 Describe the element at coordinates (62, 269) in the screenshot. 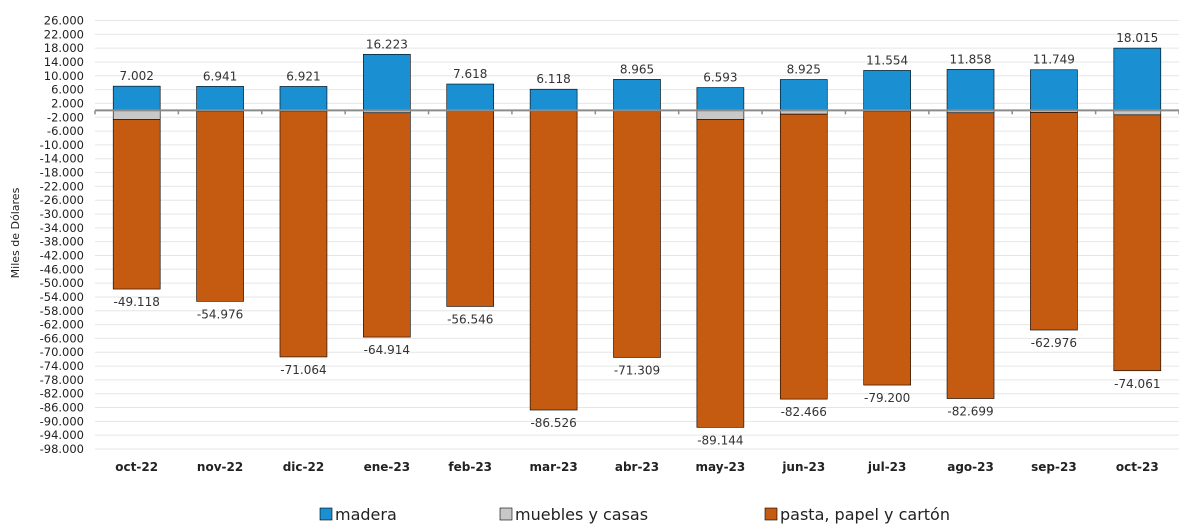

I see `y-tick-label: -46.000` at that location.